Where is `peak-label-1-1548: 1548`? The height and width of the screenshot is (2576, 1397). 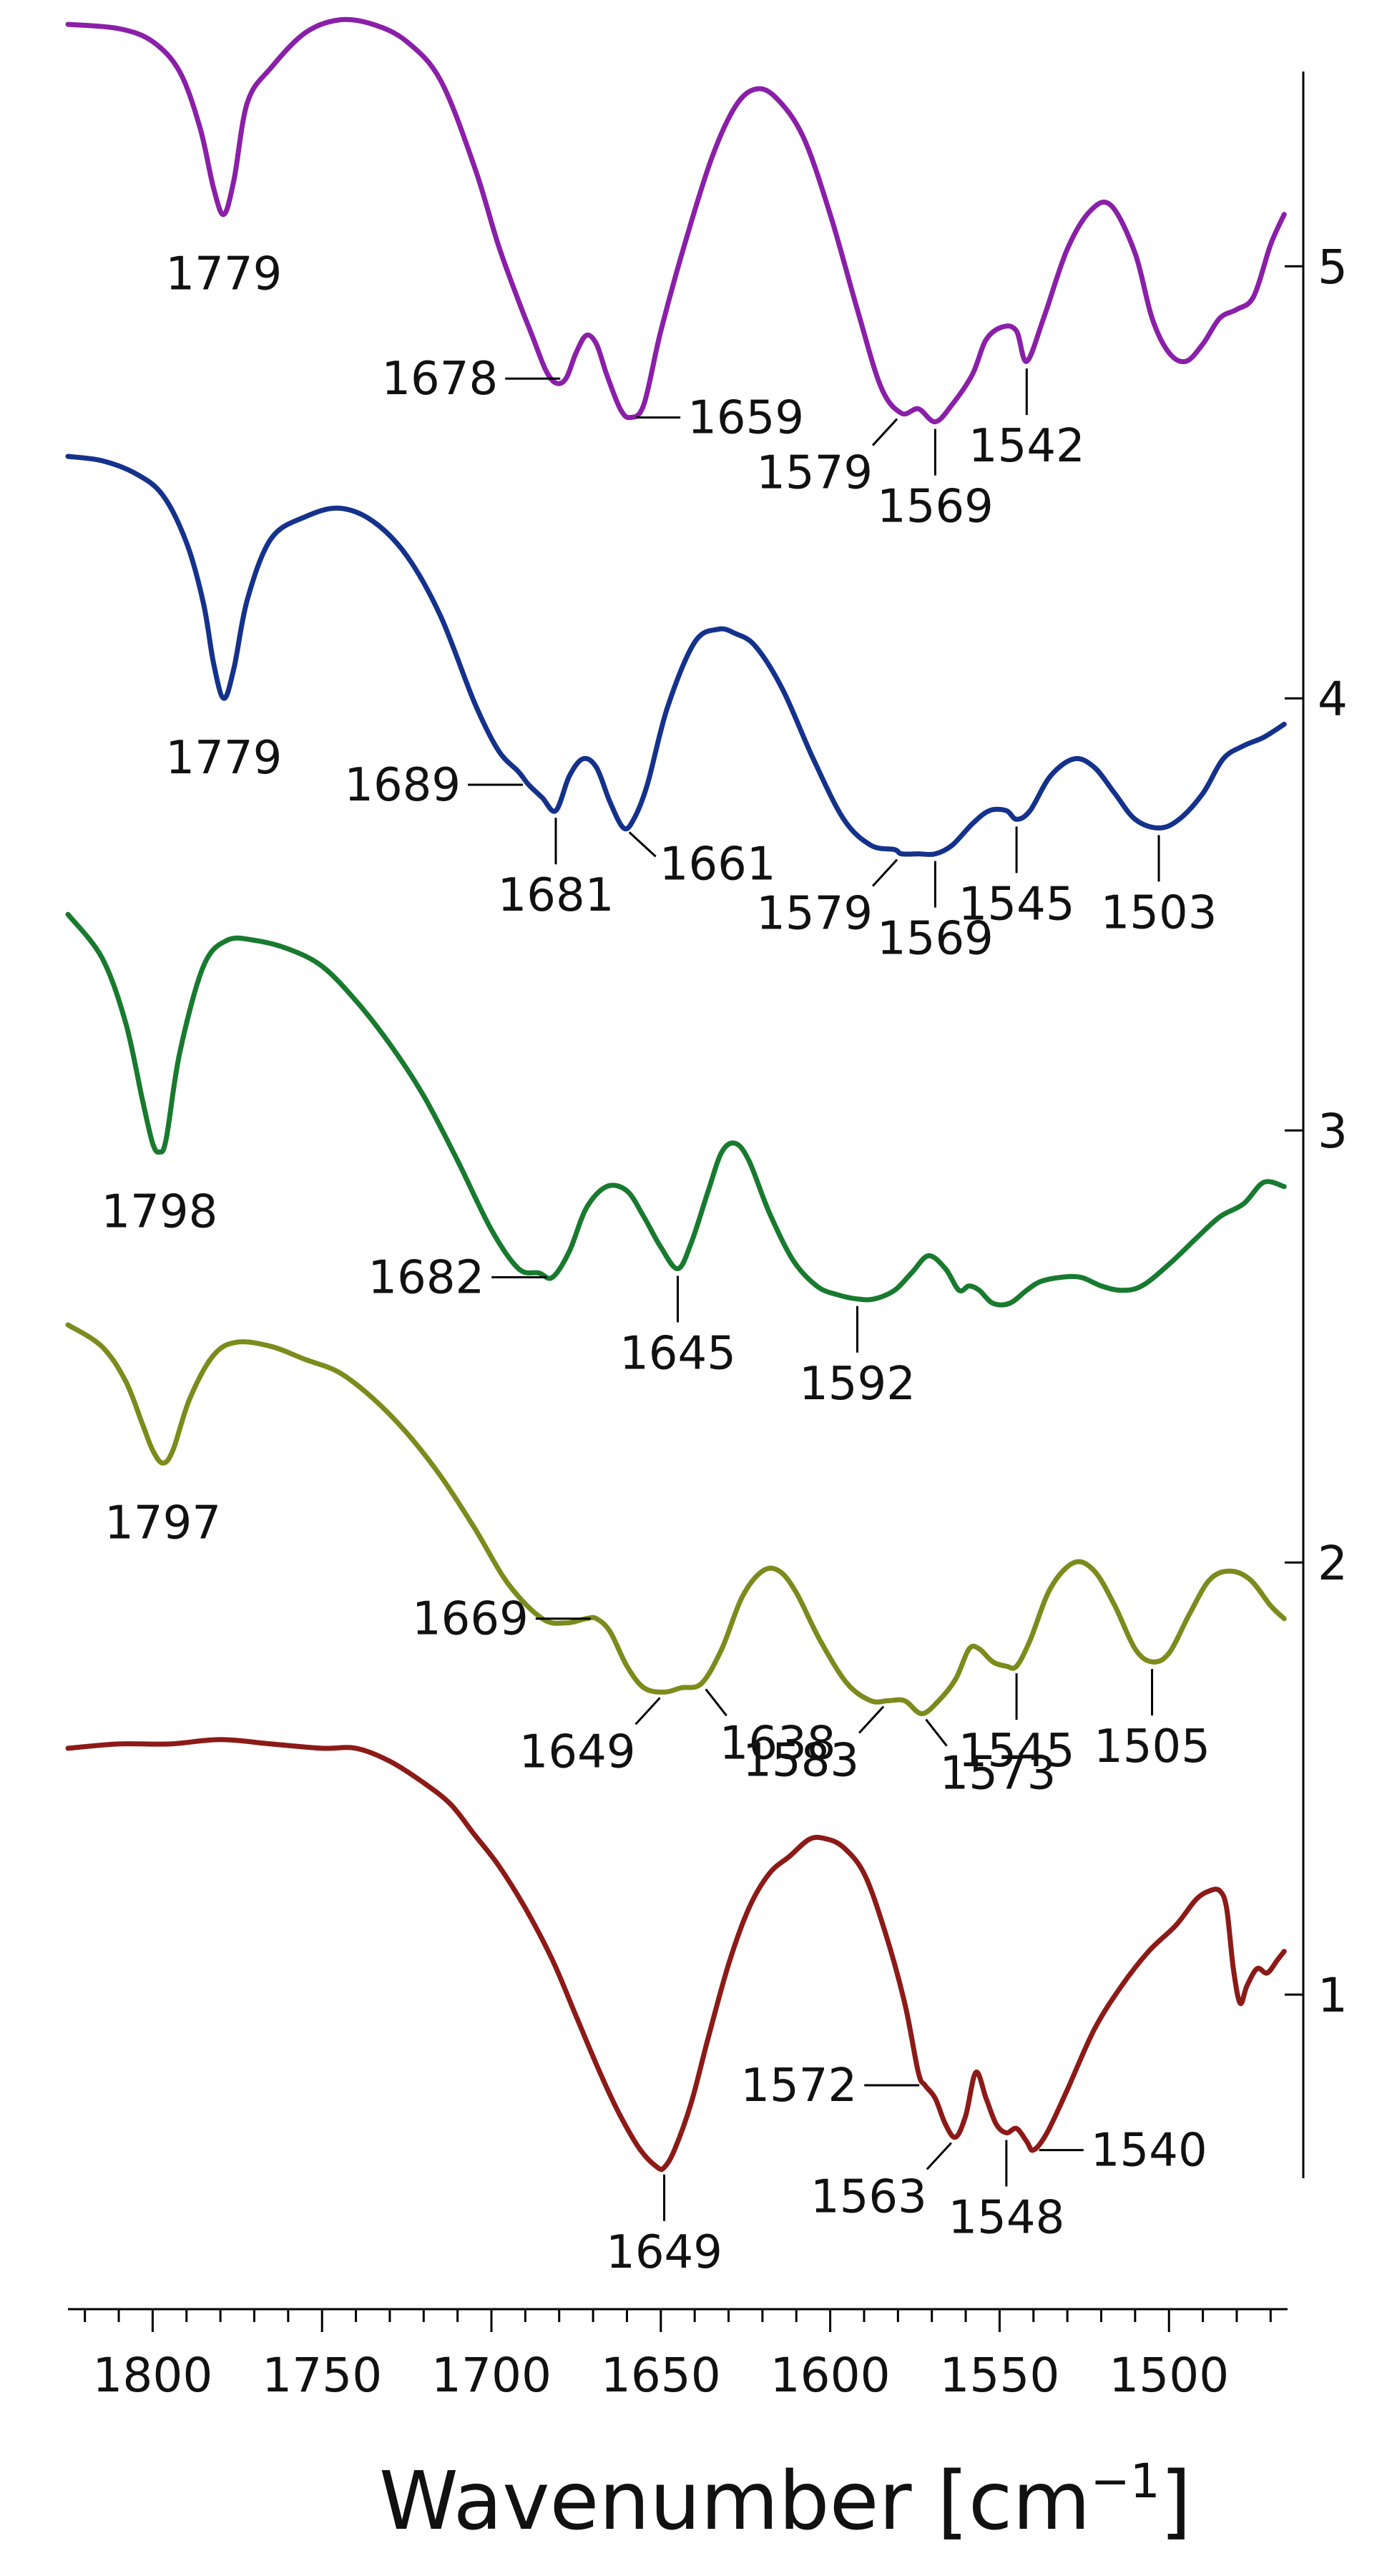
peak-label-1-1548: 1548 is located at coordinates (1006, 2192).